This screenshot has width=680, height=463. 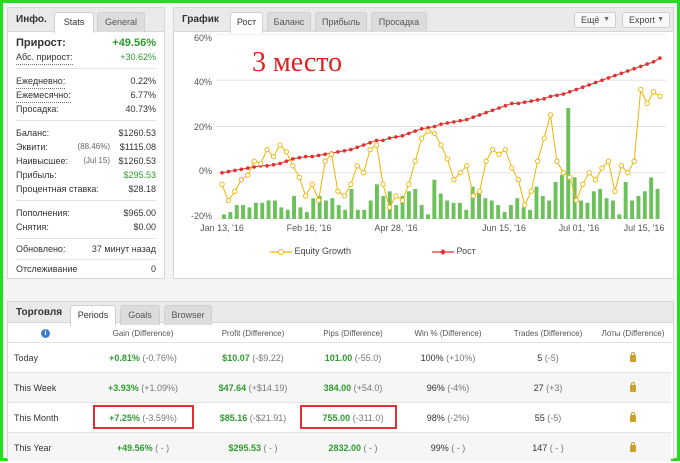 I want to click on trades-value: 5, so click(x=540, y=358).